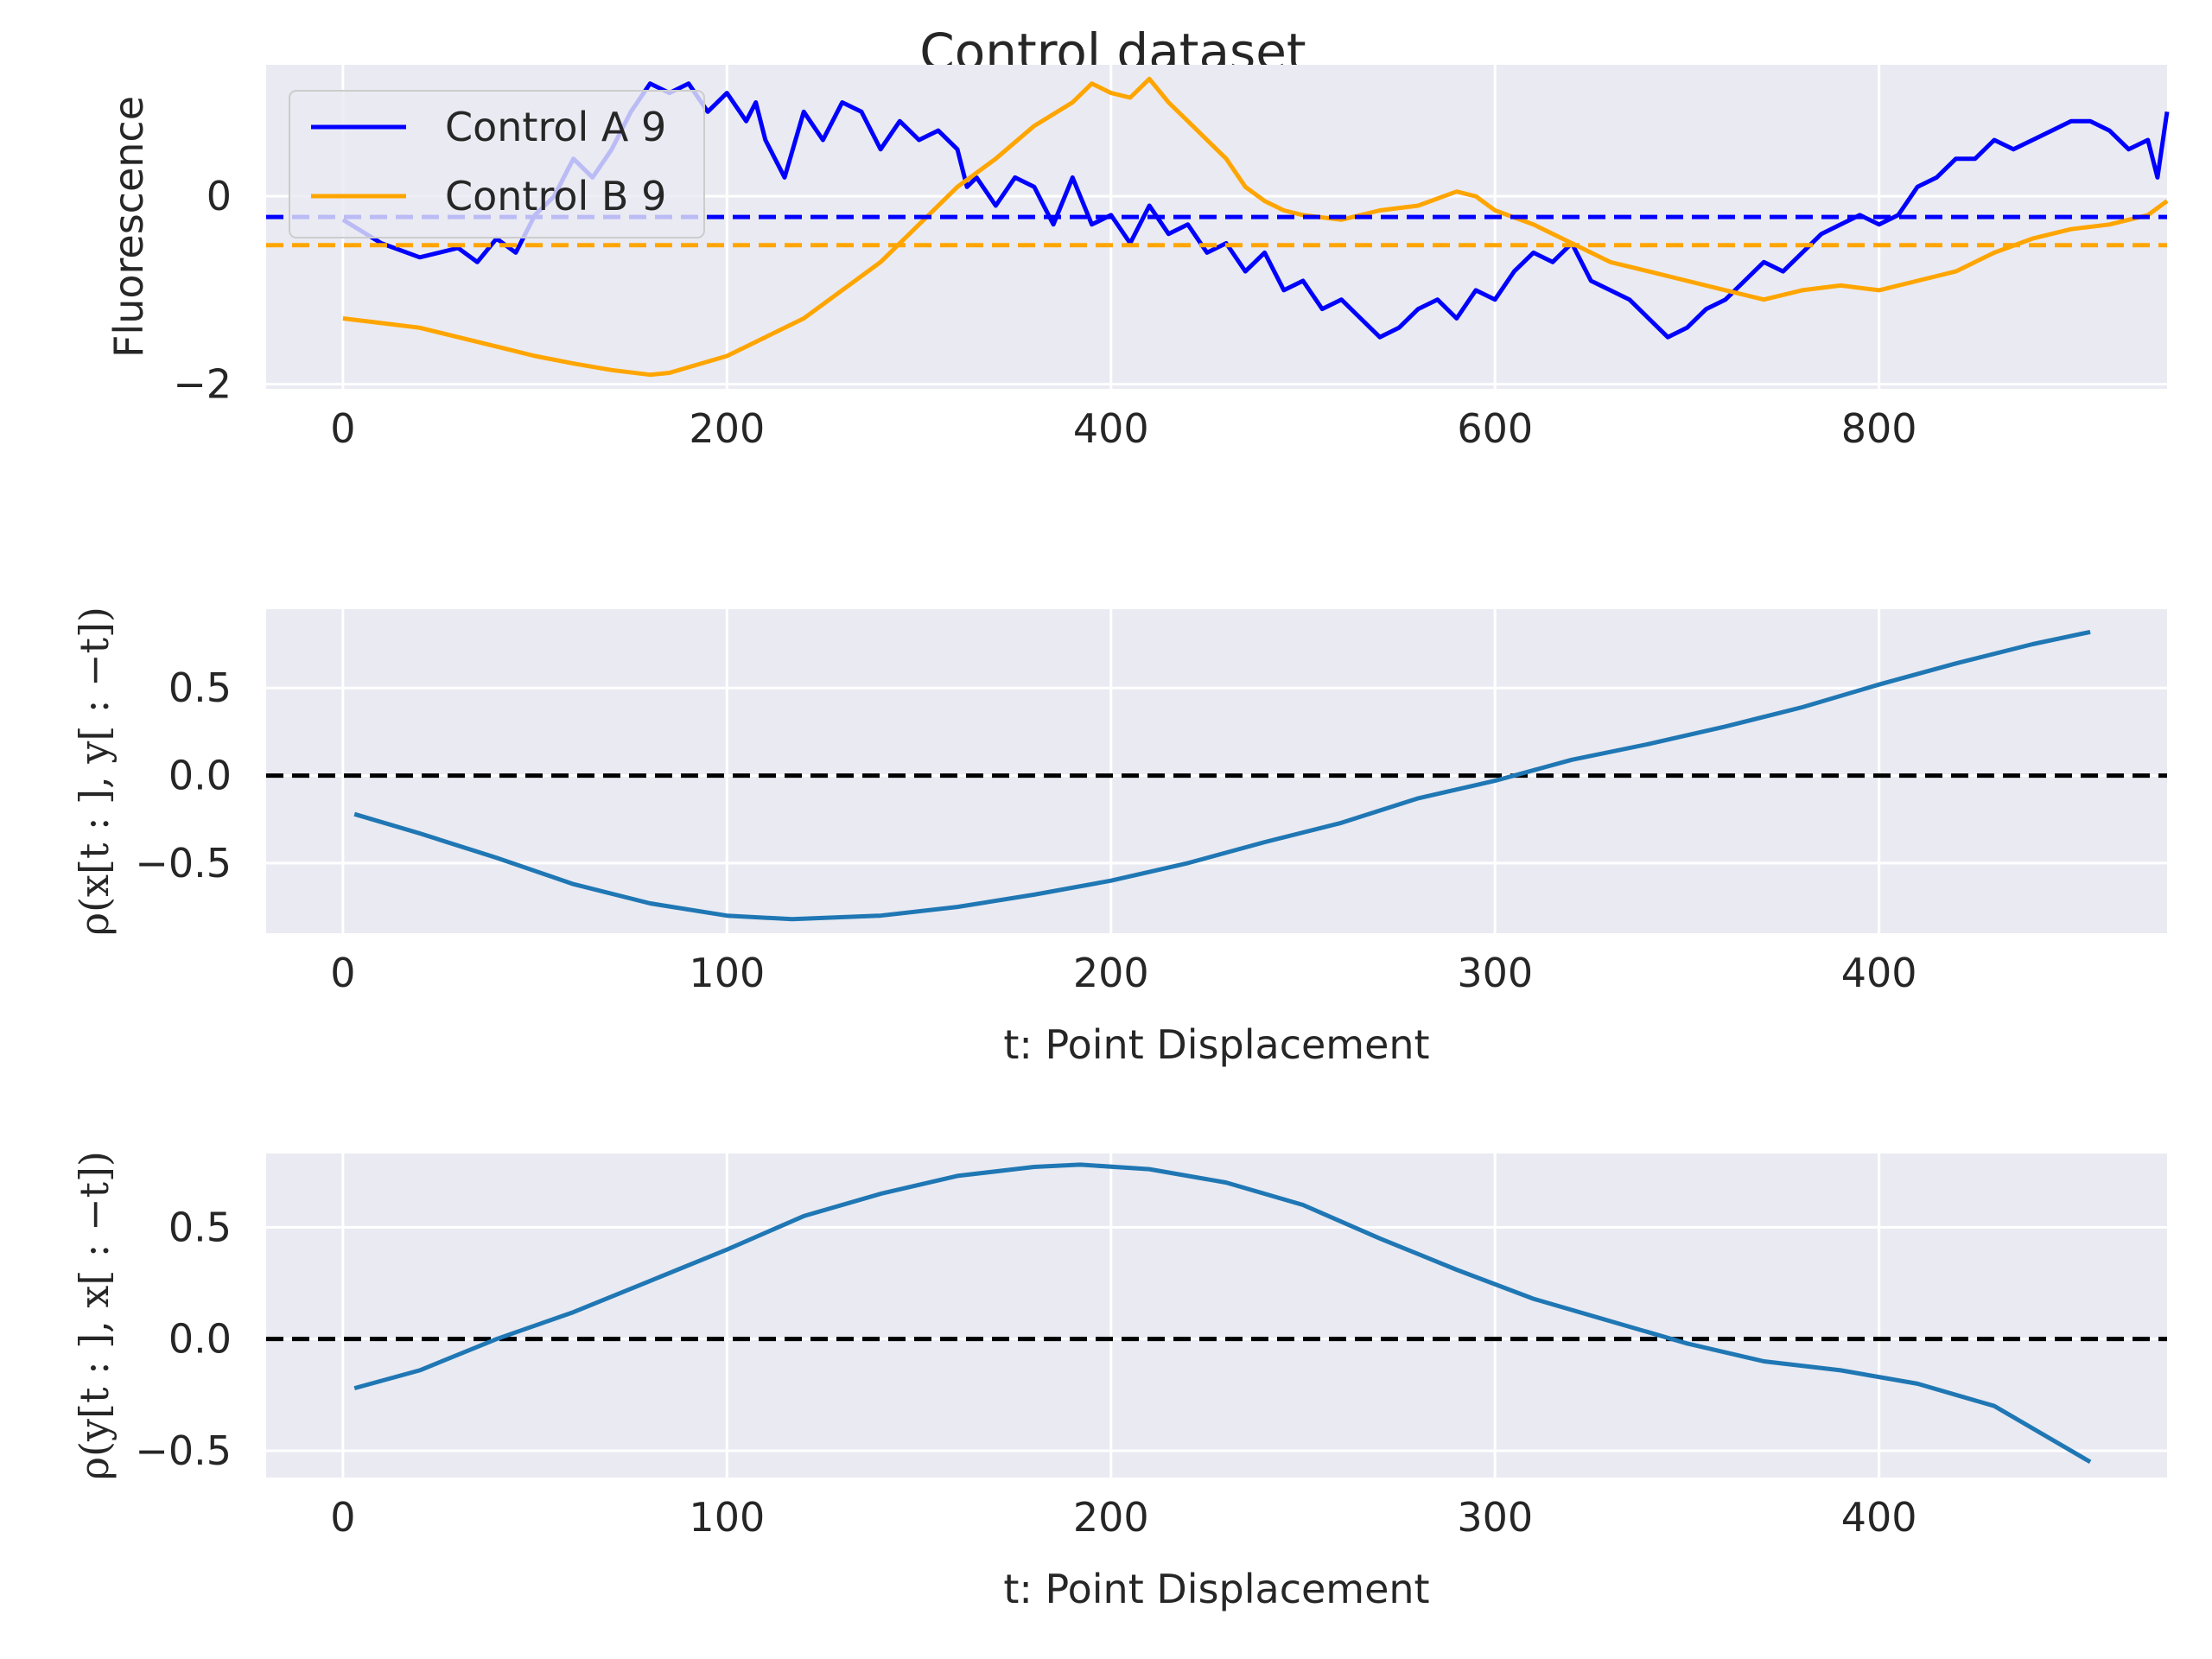  I want to click on y-axis-label: ρ(y[t : ], x[ : −t]), so click(94, 1315).